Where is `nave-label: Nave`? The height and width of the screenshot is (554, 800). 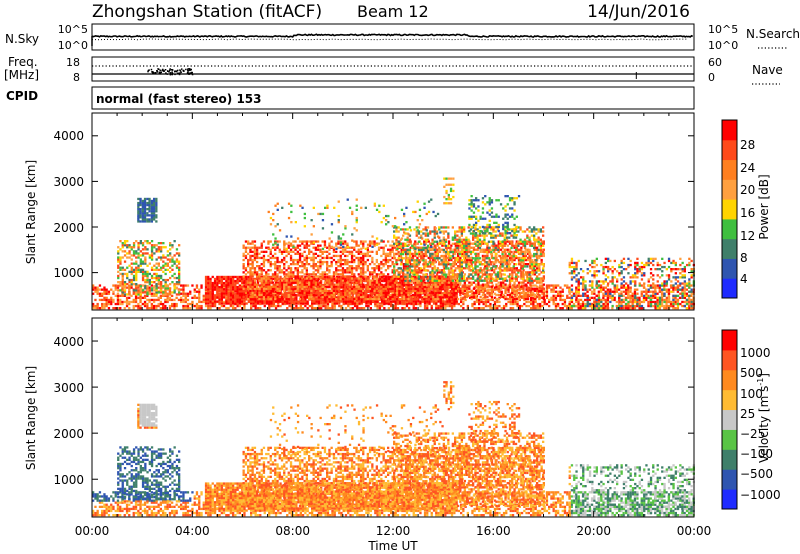
nave-label: Nave is located at coordinates (767, 70).